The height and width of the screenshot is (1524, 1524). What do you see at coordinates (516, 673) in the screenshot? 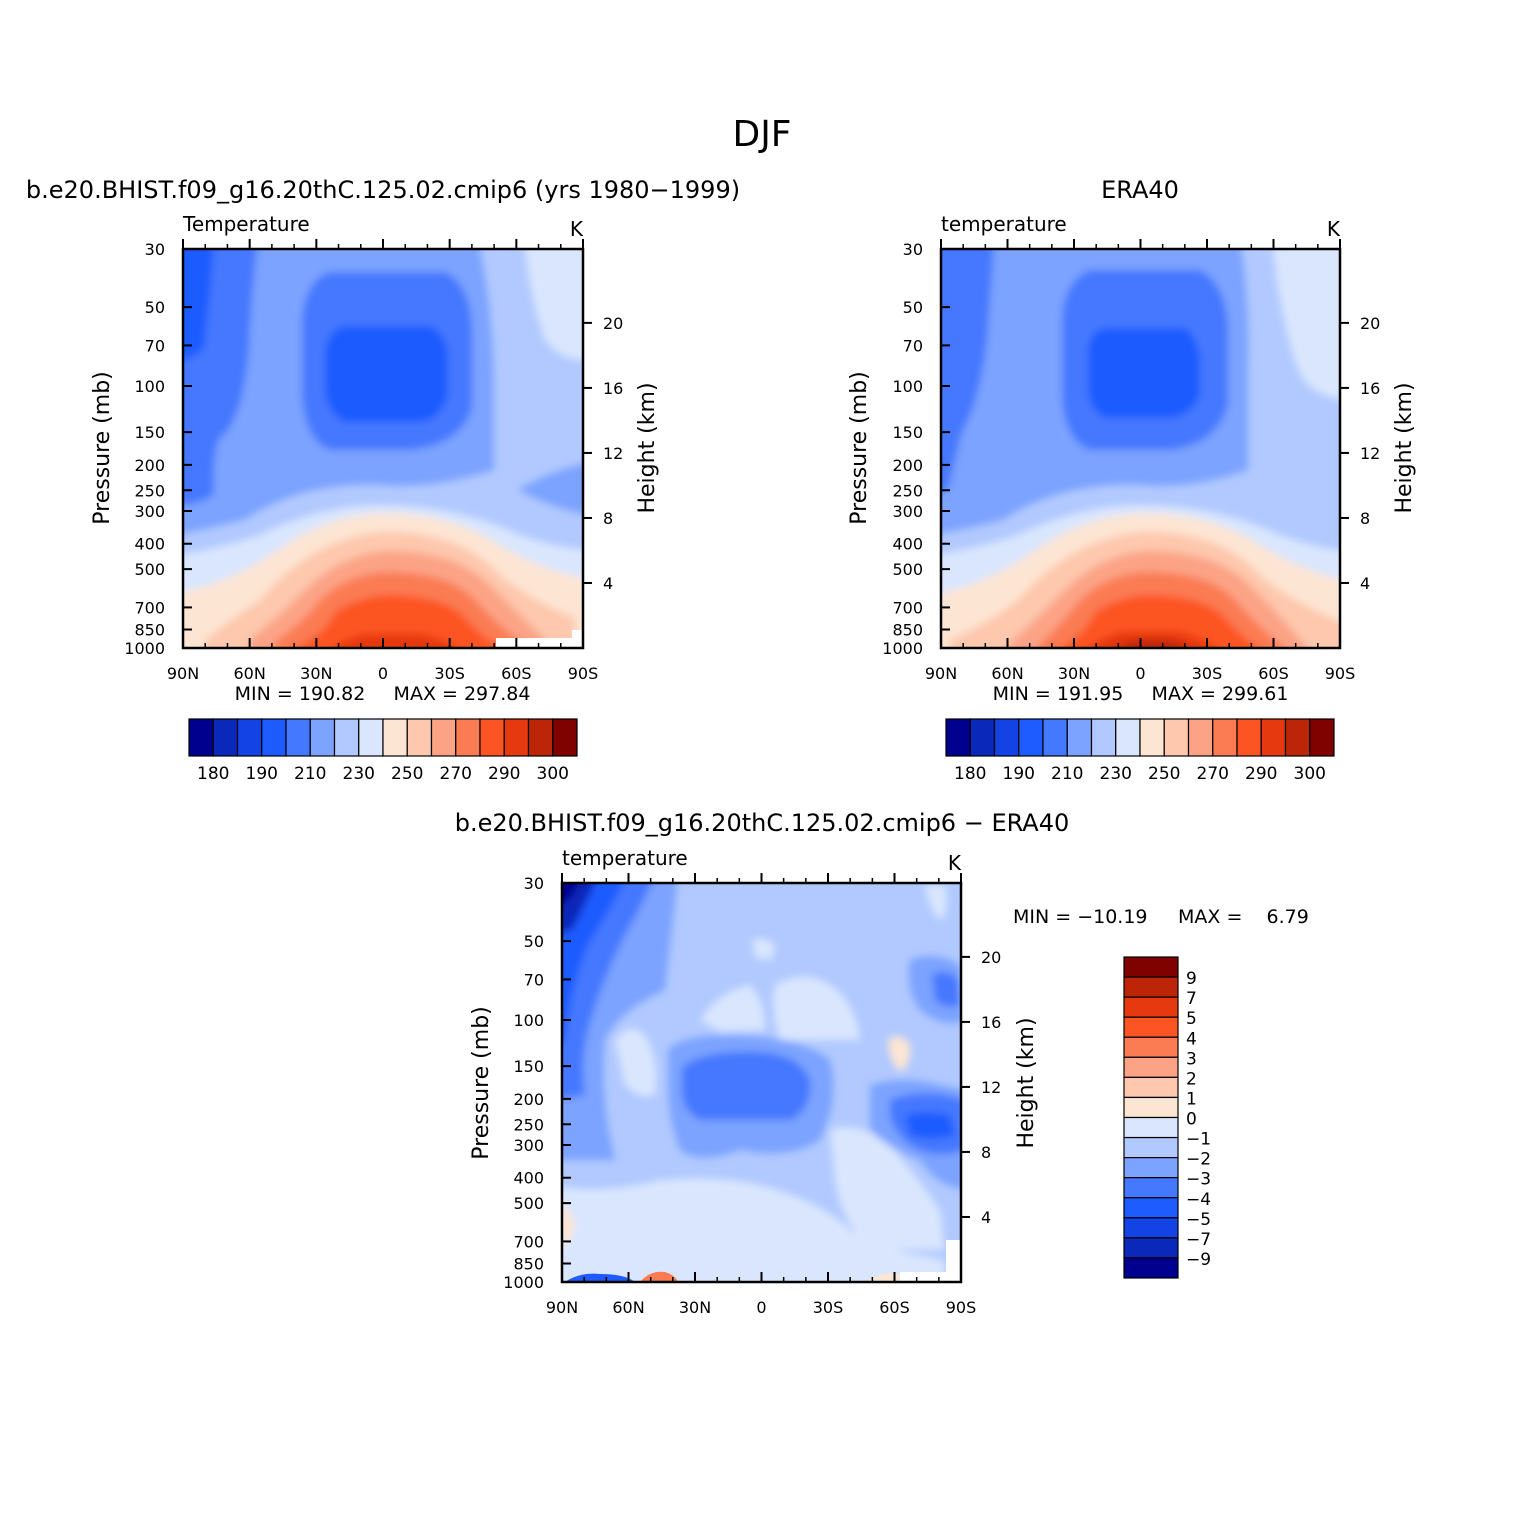
I see `x-tick-label: 60S` at bounding box center [516, 673].